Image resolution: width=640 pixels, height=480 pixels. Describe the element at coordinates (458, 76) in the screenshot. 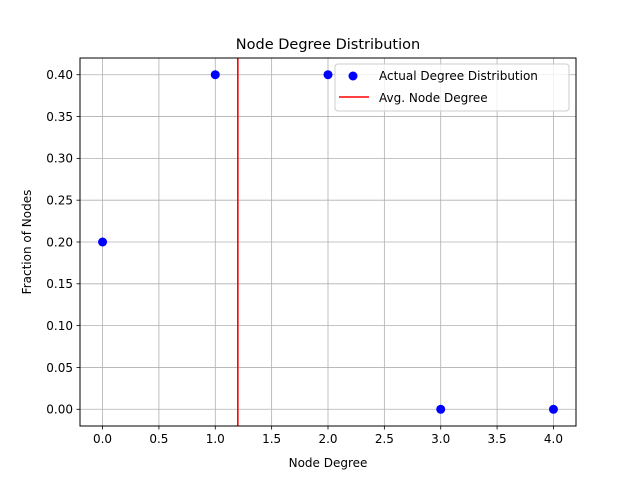

I see `legend-label-actual-degree-distribution: Actual Degree Distribution` at that location.